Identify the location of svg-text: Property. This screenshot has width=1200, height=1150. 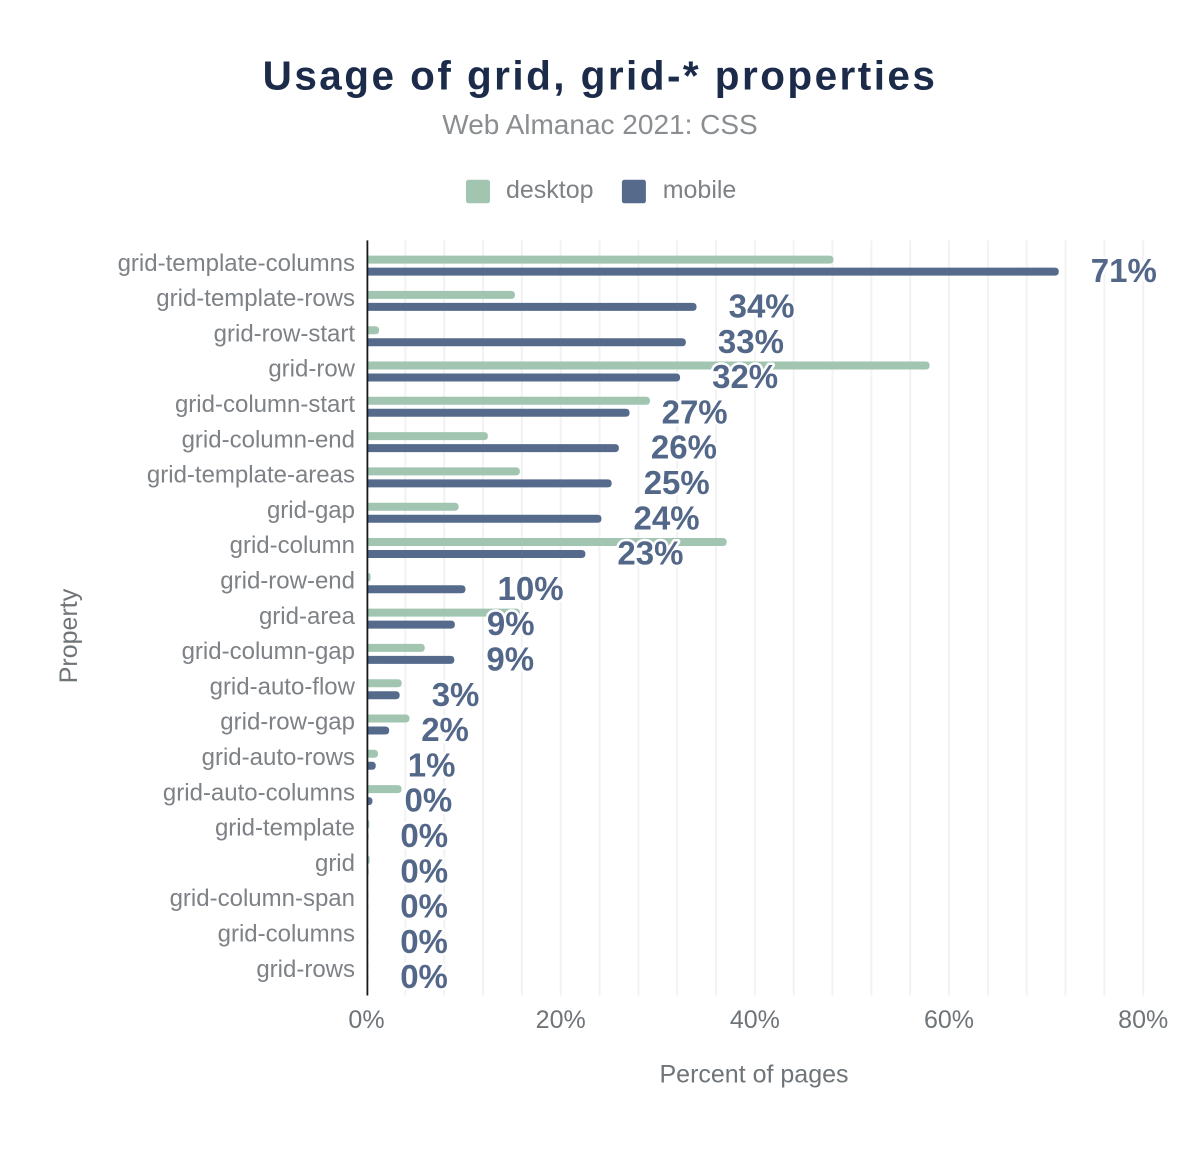
(69, 635).